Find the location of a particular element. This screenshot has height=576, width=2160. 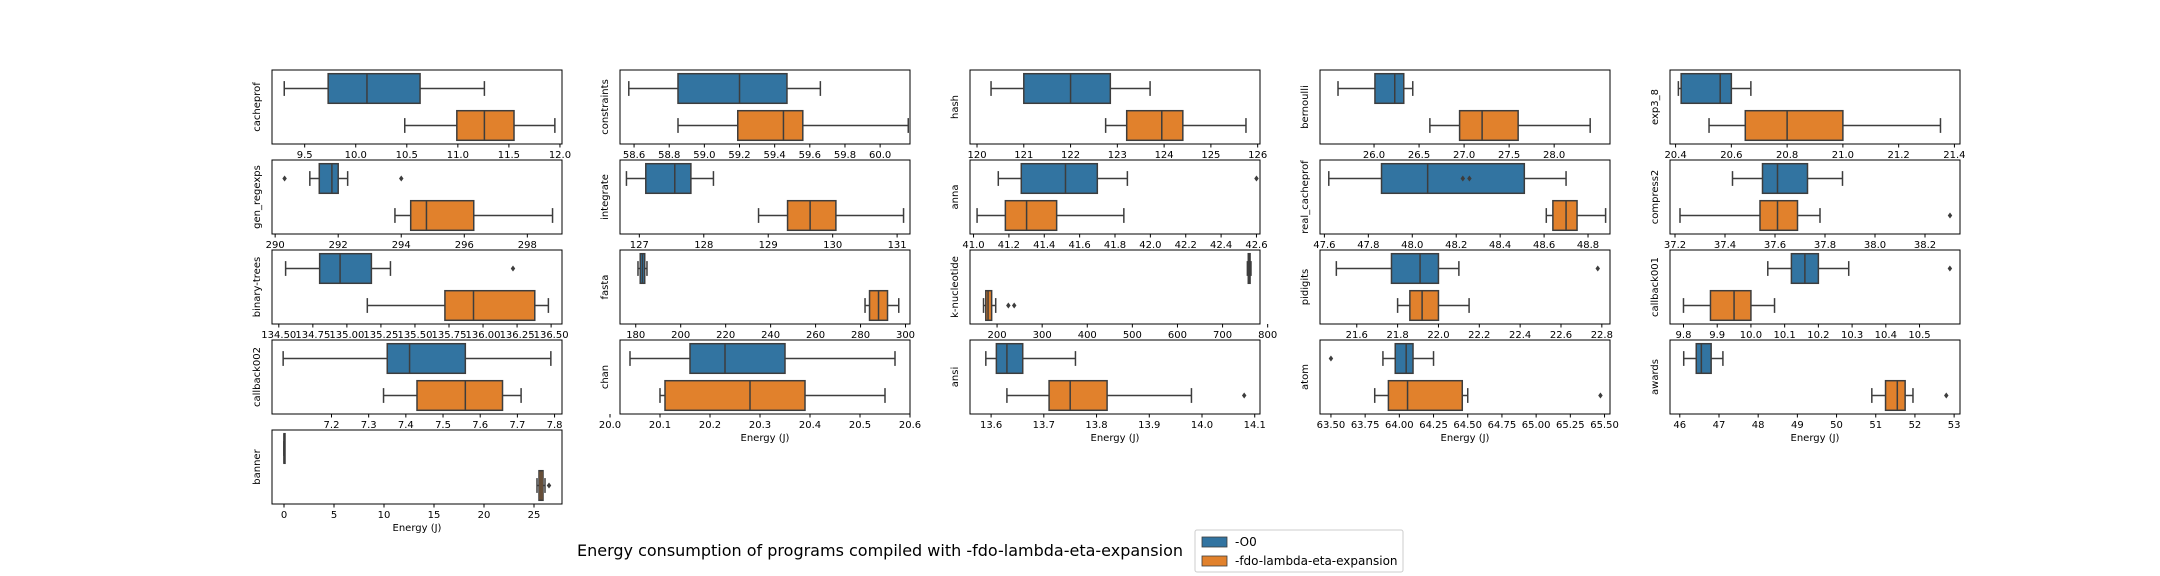

x-tick-label: 37.8 is located at coordinates (1825, 245).